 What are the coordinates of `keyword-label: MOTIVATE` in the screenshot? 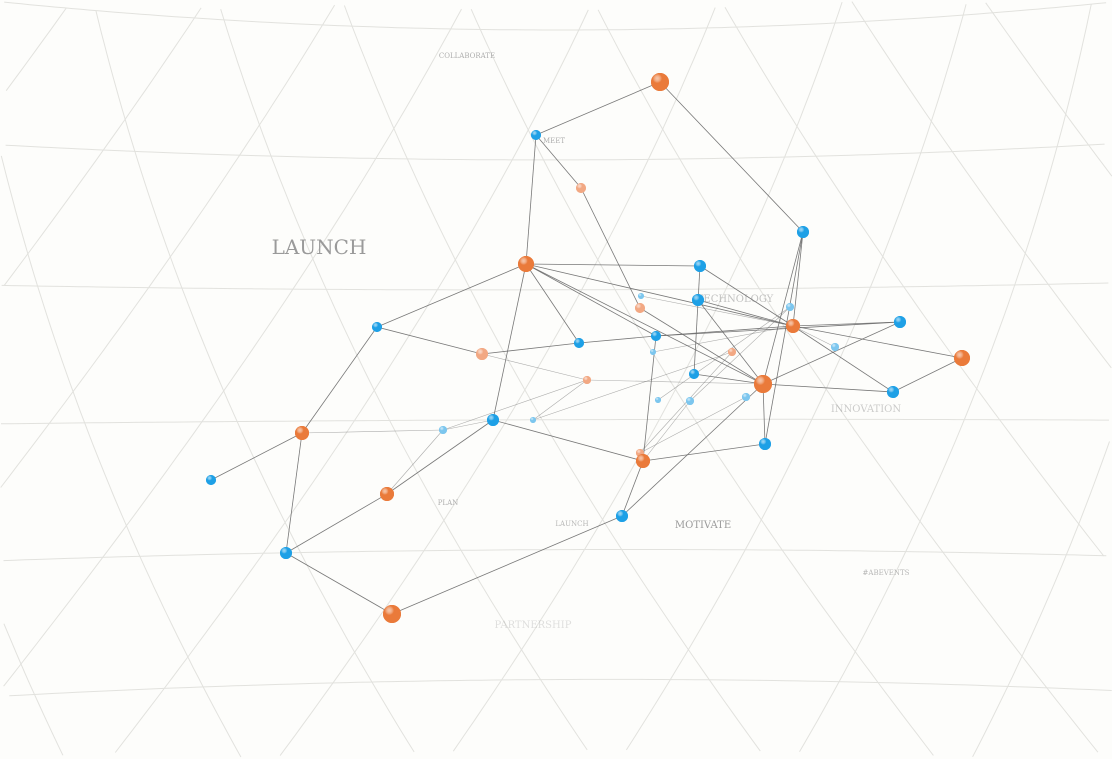 It's located at (703, 525).